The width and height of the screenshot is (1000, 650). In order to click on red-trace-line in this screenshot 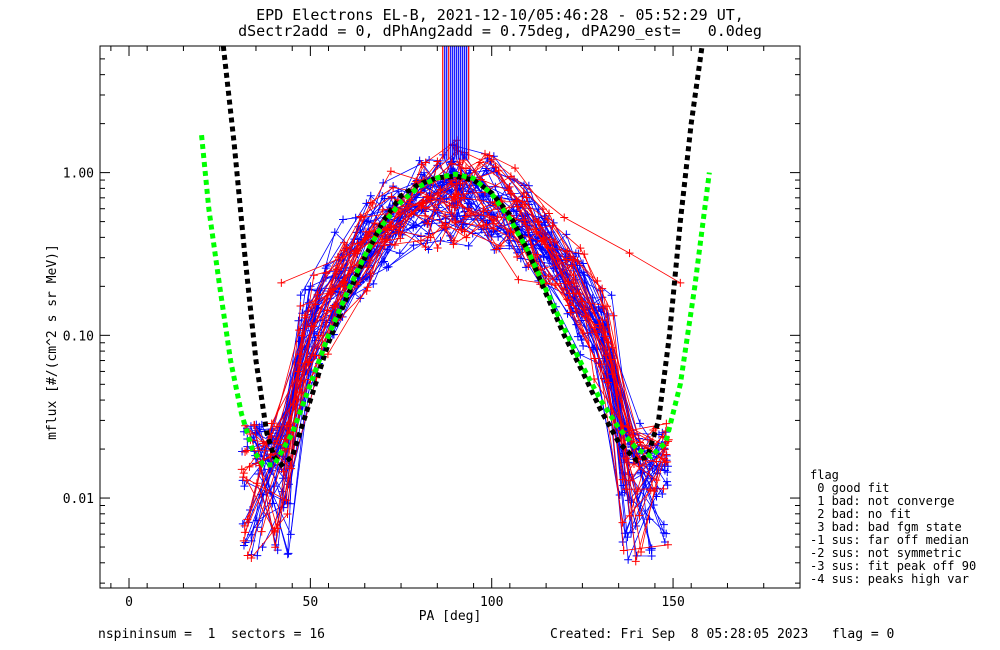, I will do `click(481, 221)`.